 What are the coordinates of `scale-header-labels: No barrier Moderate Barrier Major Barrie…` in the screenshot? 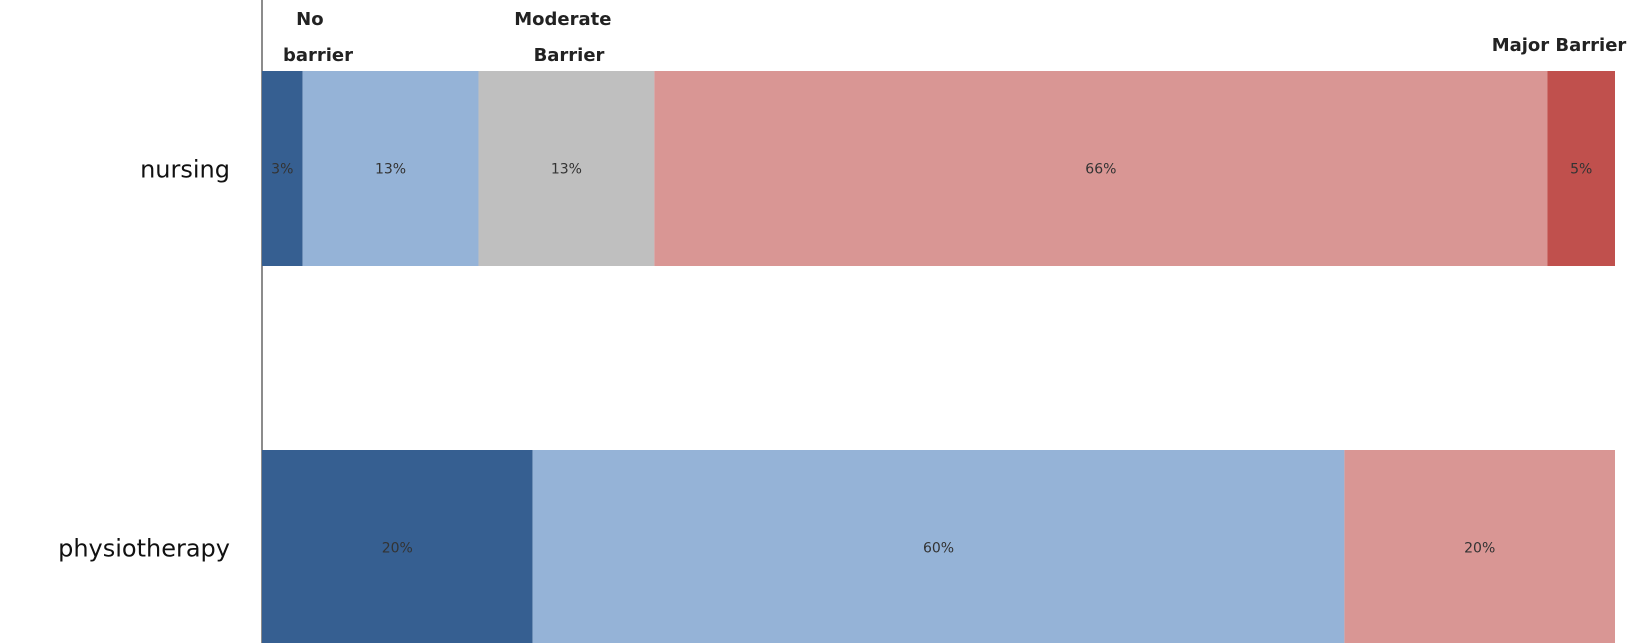 It's located at (954, 37).